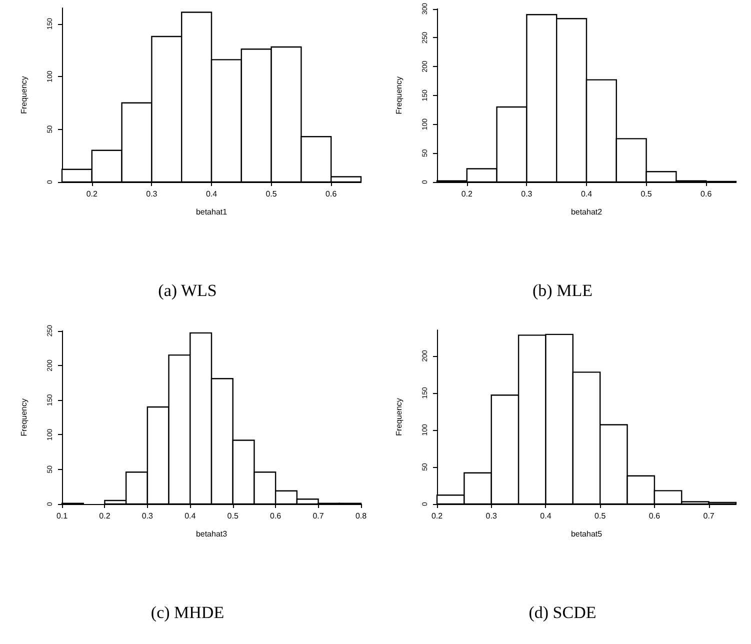 This screenshot has height=644, width=751. I want to click on text: (a) WLS, so click(187, 290).